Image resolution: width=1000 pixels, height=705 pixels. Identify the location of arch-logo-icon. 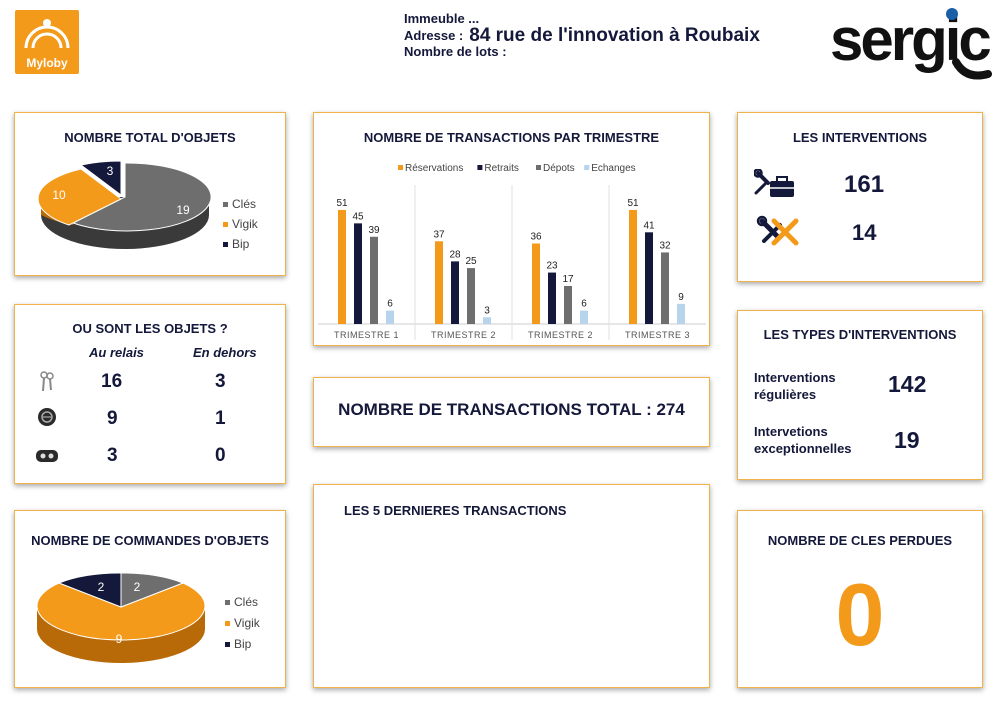
(47, 34).